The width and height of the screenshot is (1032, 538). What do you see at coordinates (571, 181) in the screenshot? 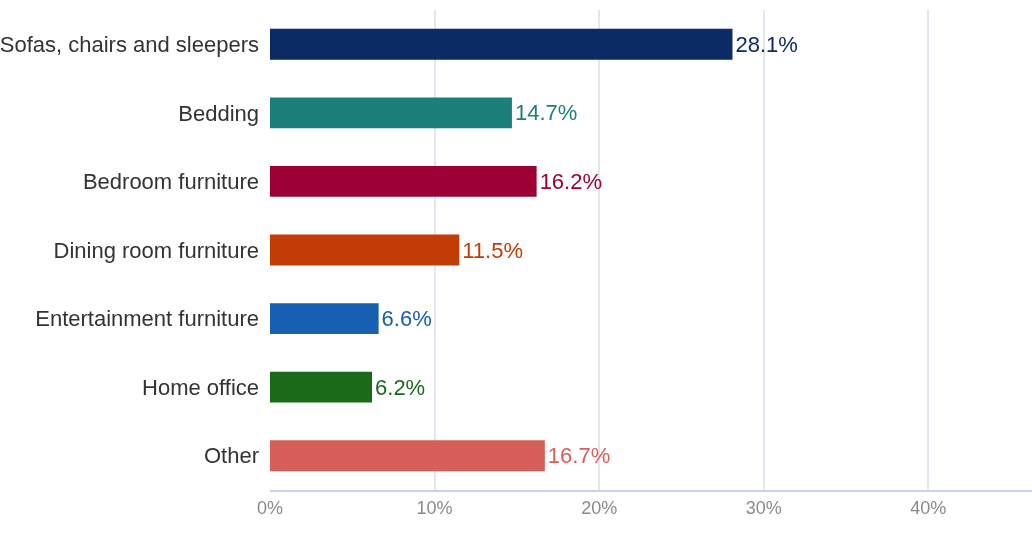
I see `data-label: 16.2%` at bounding box center [571, 181].